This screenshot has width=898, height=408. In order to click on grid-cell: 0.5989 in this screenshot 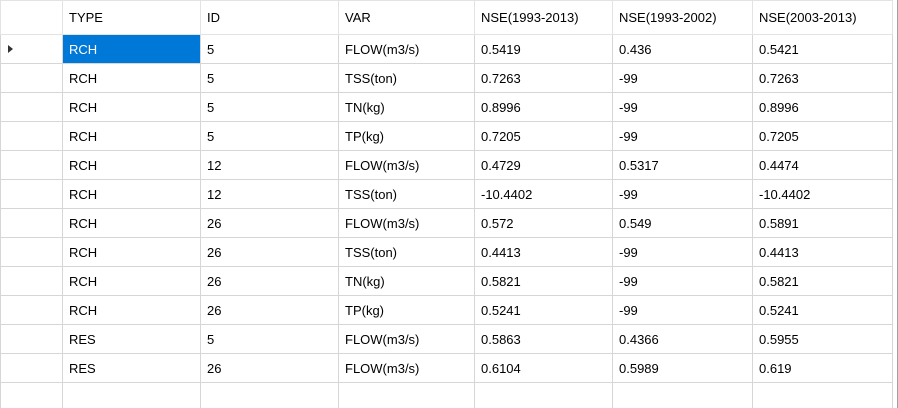, I will do `click(682, 368)`.